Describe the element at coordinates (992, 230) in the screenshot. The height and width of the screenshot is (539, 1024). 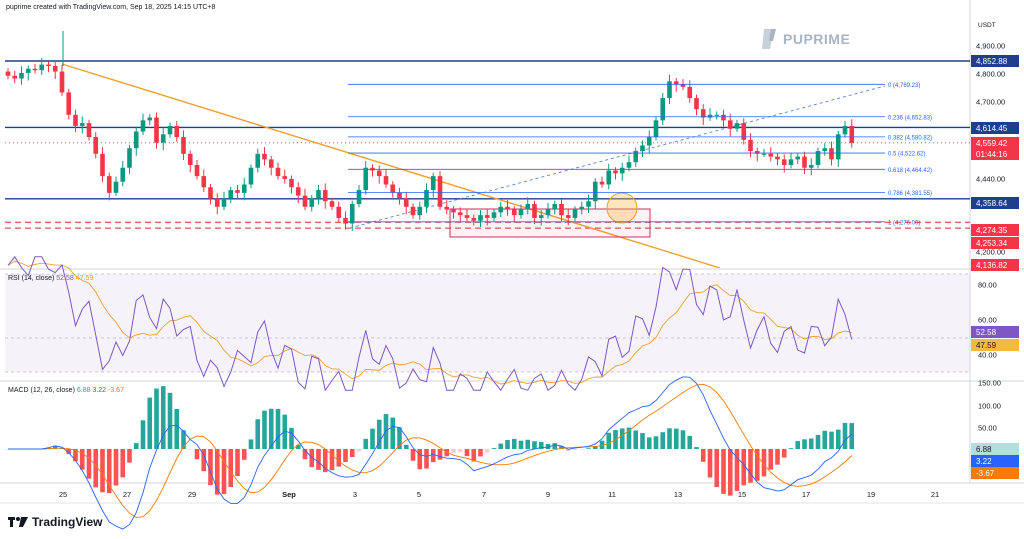
I see `price-badge-label: 4,274.35` at that location.